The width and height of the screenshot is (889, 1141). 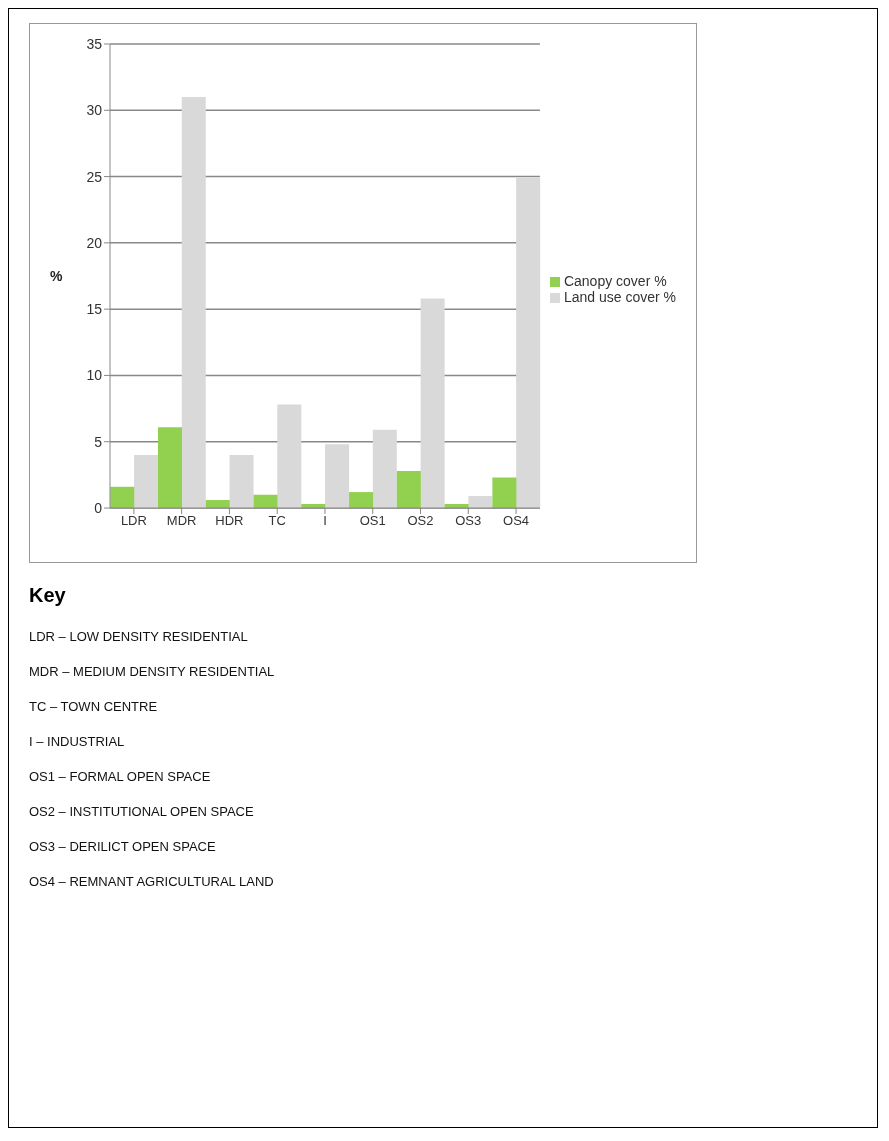 What do you see at coordinates (372, 521) in the screenshot?
I see `x-tick-label: OS1` at bounding box center [372, 521].